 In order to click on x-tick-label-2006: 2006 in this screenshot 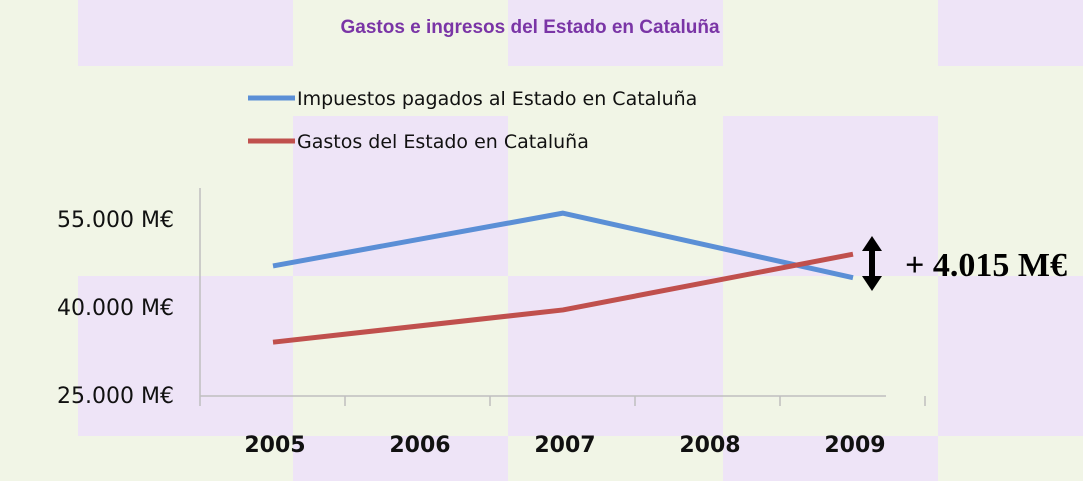, I will do `click(419, 445)`.